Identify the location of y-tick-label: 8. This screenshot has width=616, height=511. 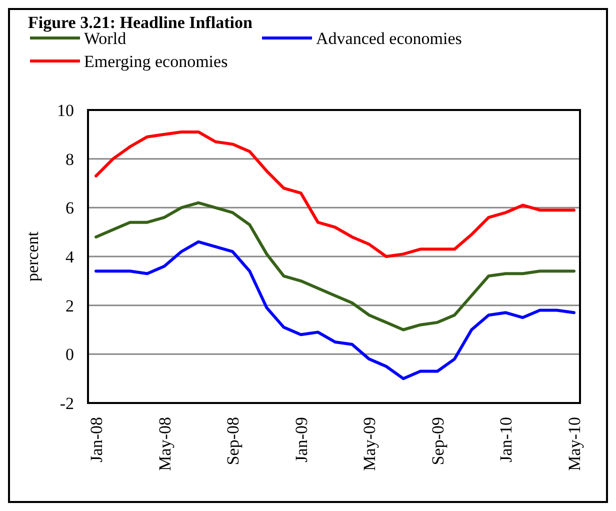
(70, 159).